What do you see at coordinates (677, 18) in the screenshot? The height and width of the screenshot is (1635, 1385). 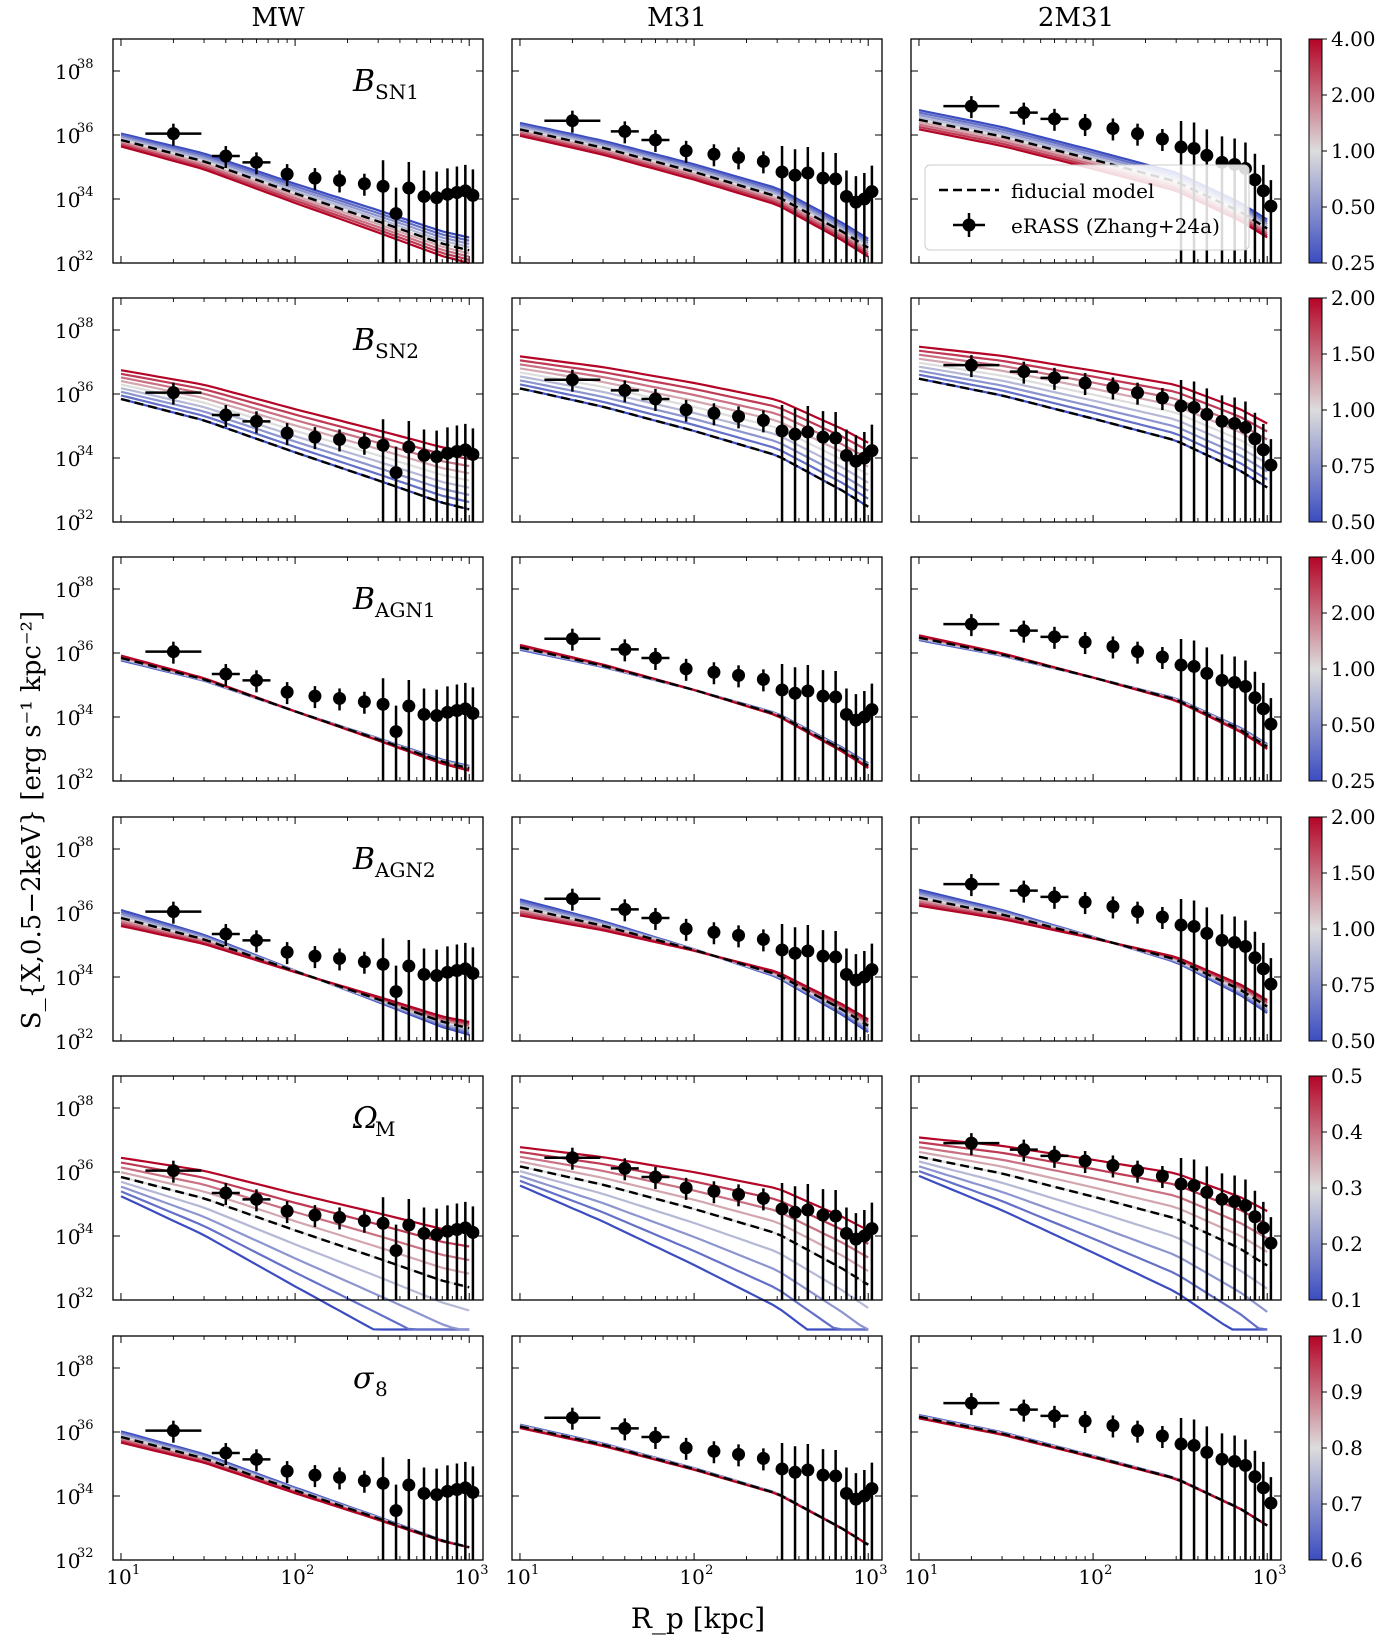 I see `column-title: M31` at bounding box center [677, 18].